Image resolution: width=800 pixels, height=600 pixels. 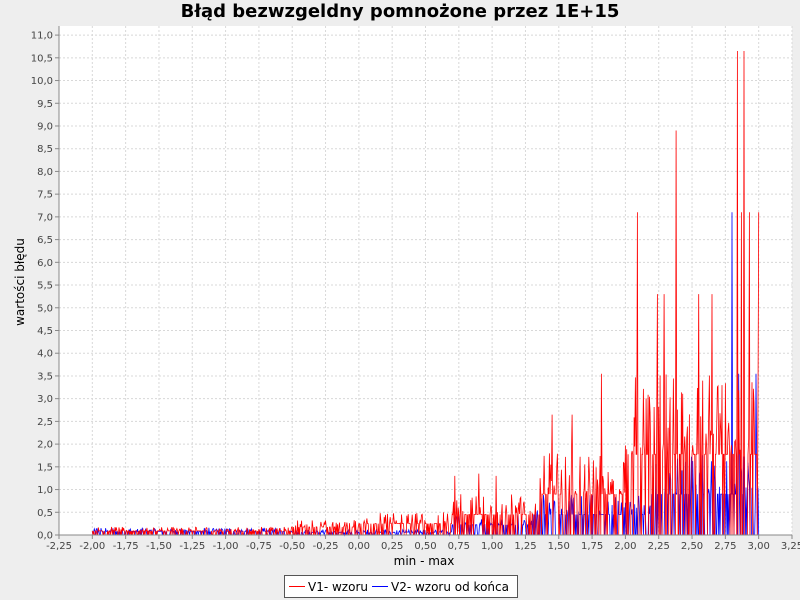 What do you see at coordinates (45, 376) in the screenshot?
I see `y-tick-label: 3,5` at bounding box center [45, 376].